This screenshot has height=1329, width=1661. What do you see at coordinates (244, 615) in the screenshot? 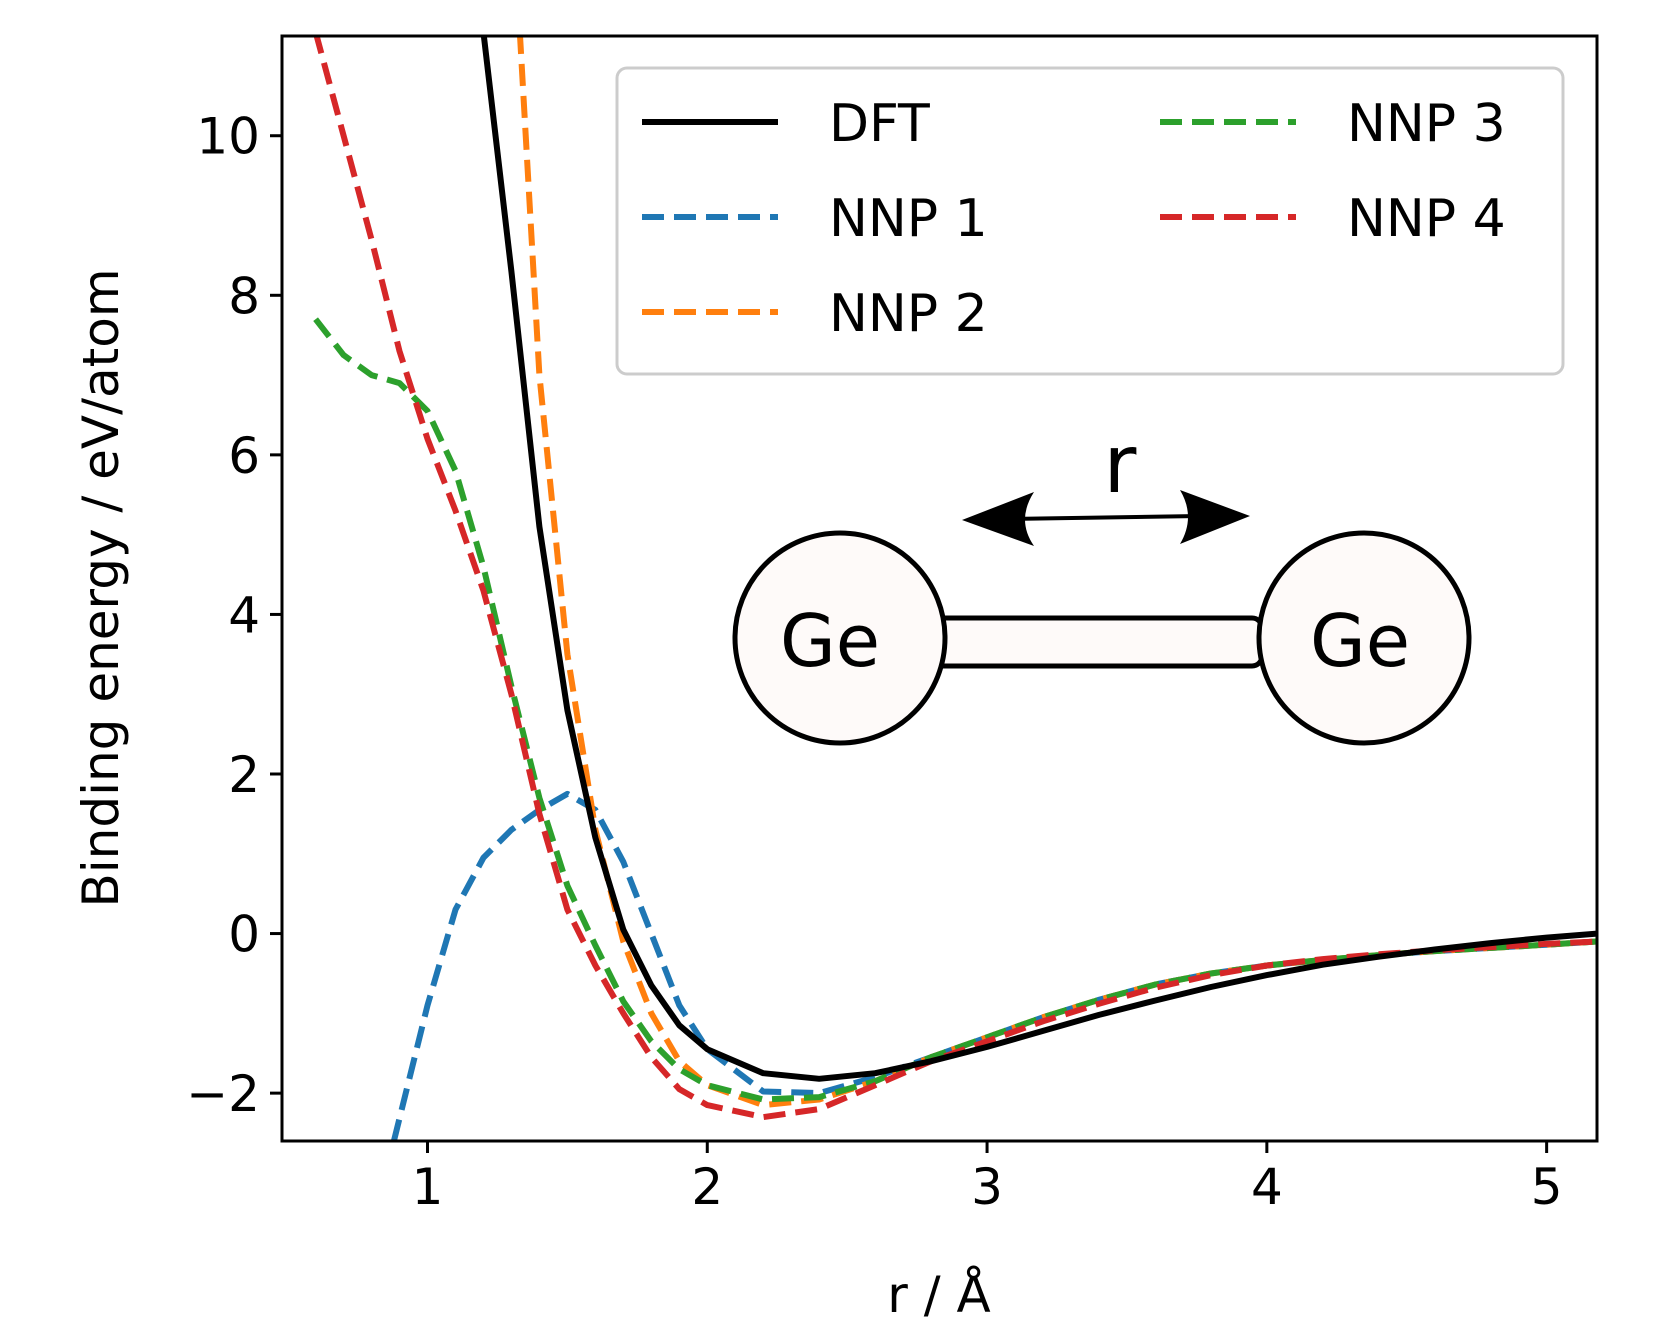
I see `y-tick-label: 4` at bounding box center [244, 615].